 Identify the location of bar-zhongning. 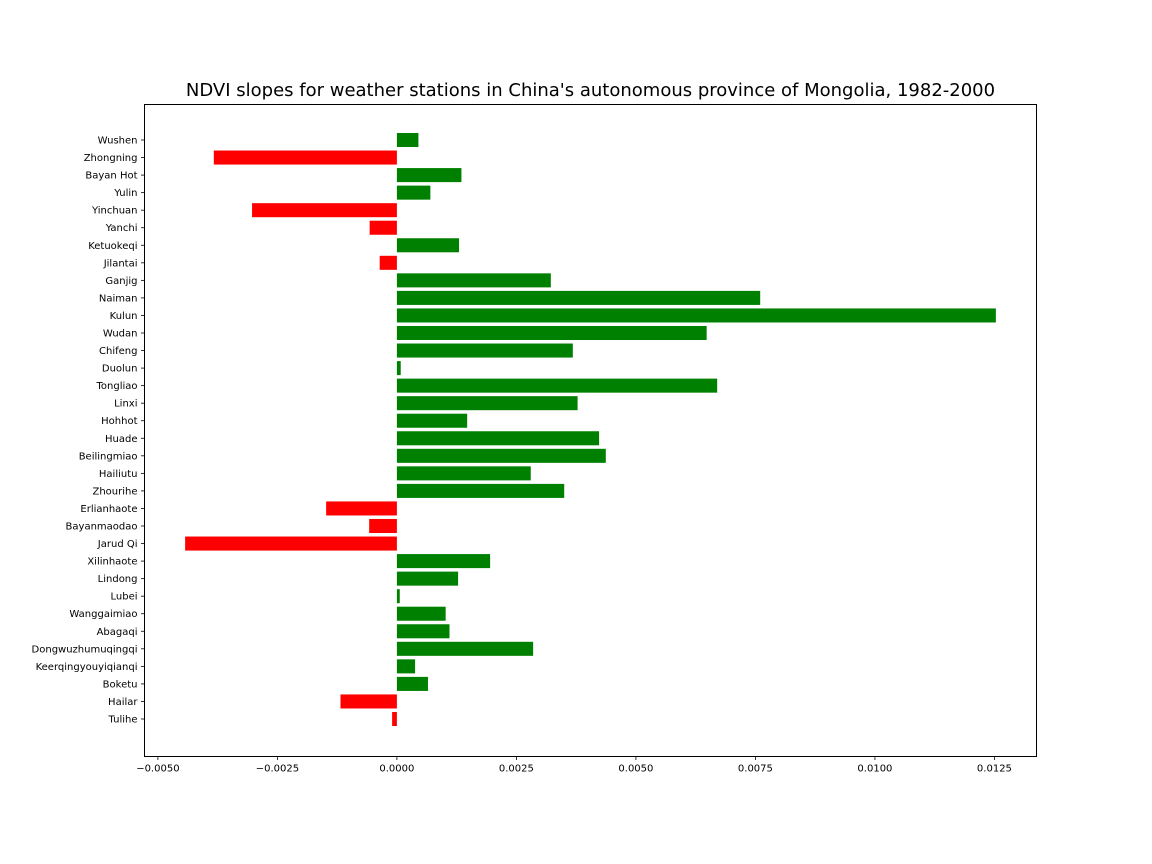
(305, 157).